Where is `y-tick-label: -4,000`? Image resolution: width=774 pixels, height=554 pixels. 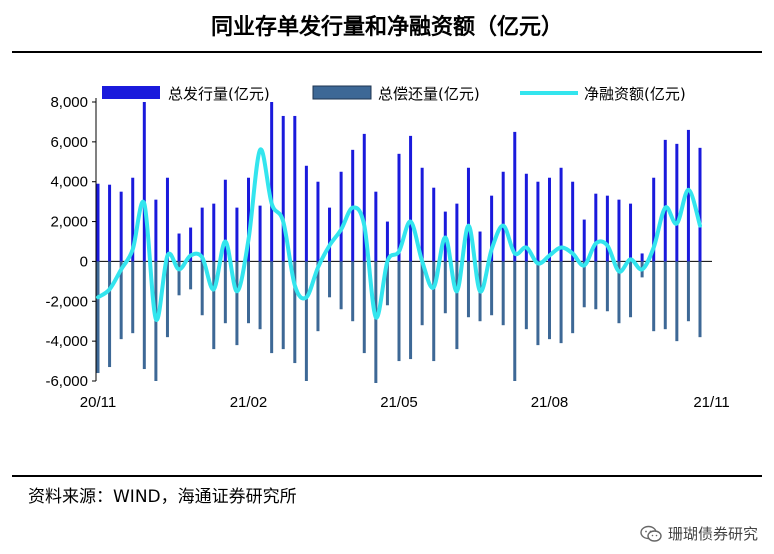
y-tick-label: -4,000 is located at coordinates (66, 341).